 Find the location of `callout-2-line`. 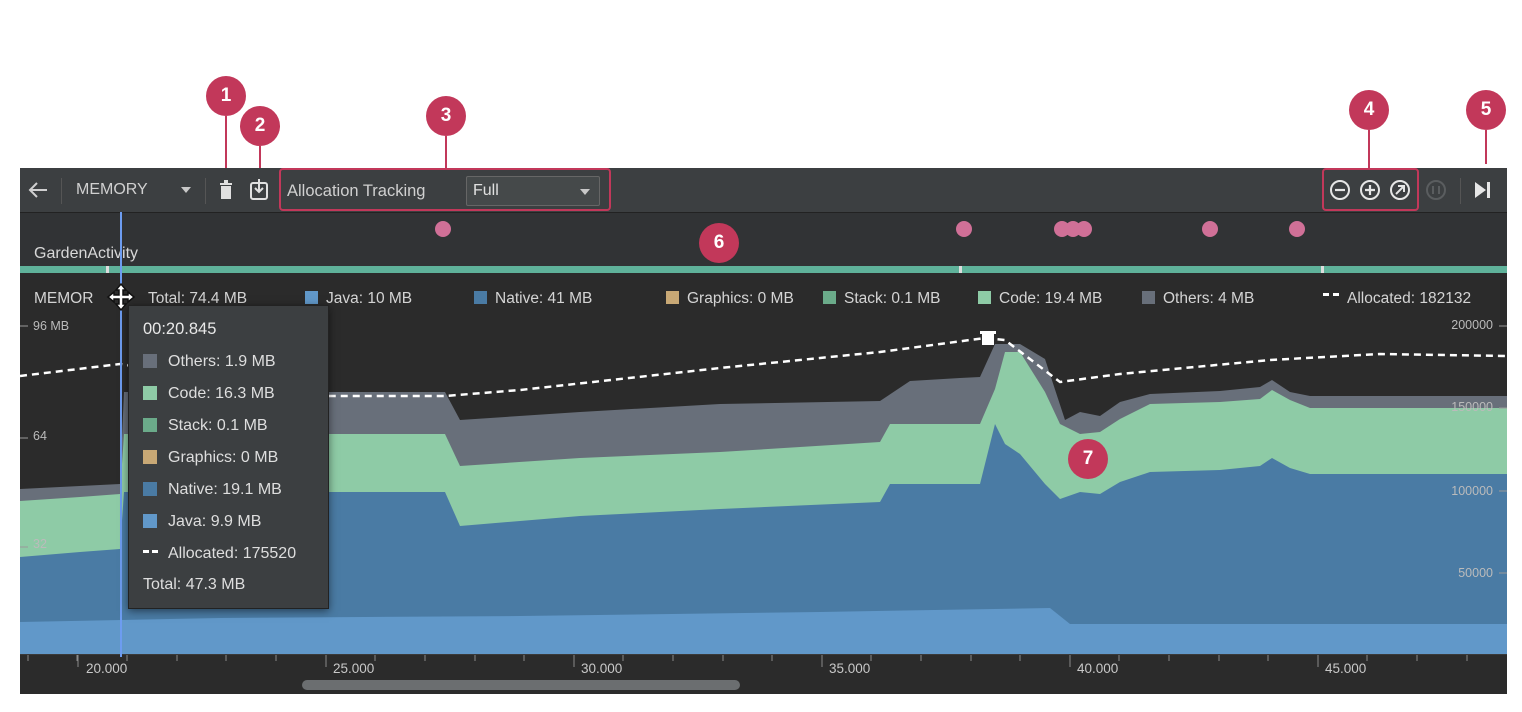

callout-2-line is located at coordinates (260, 162).